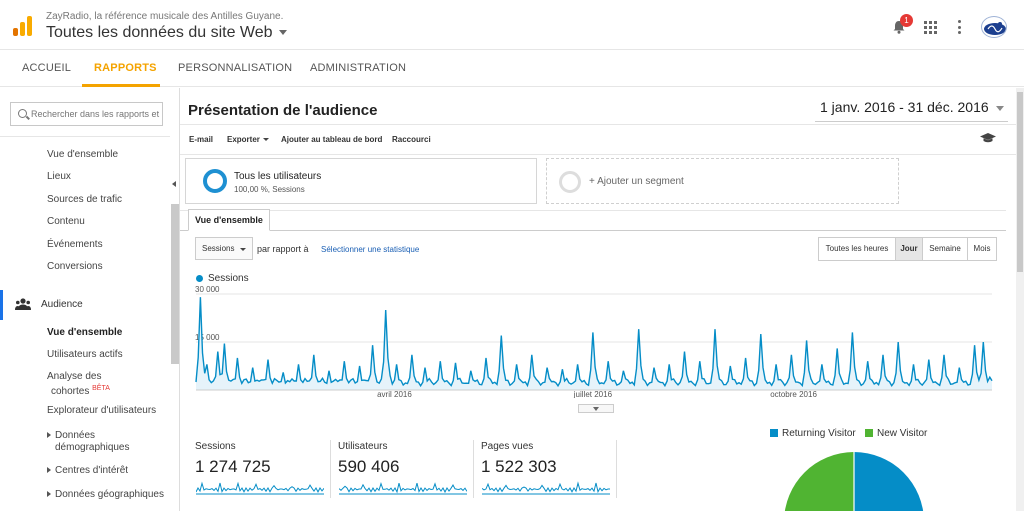 Image resolution: width=1024 pixels, height=511 pixels. What do you see at coordinates (593, 394) in the screenshot?
I see `x-tick-label: juillet 2016` at bounding box center [593, 394].